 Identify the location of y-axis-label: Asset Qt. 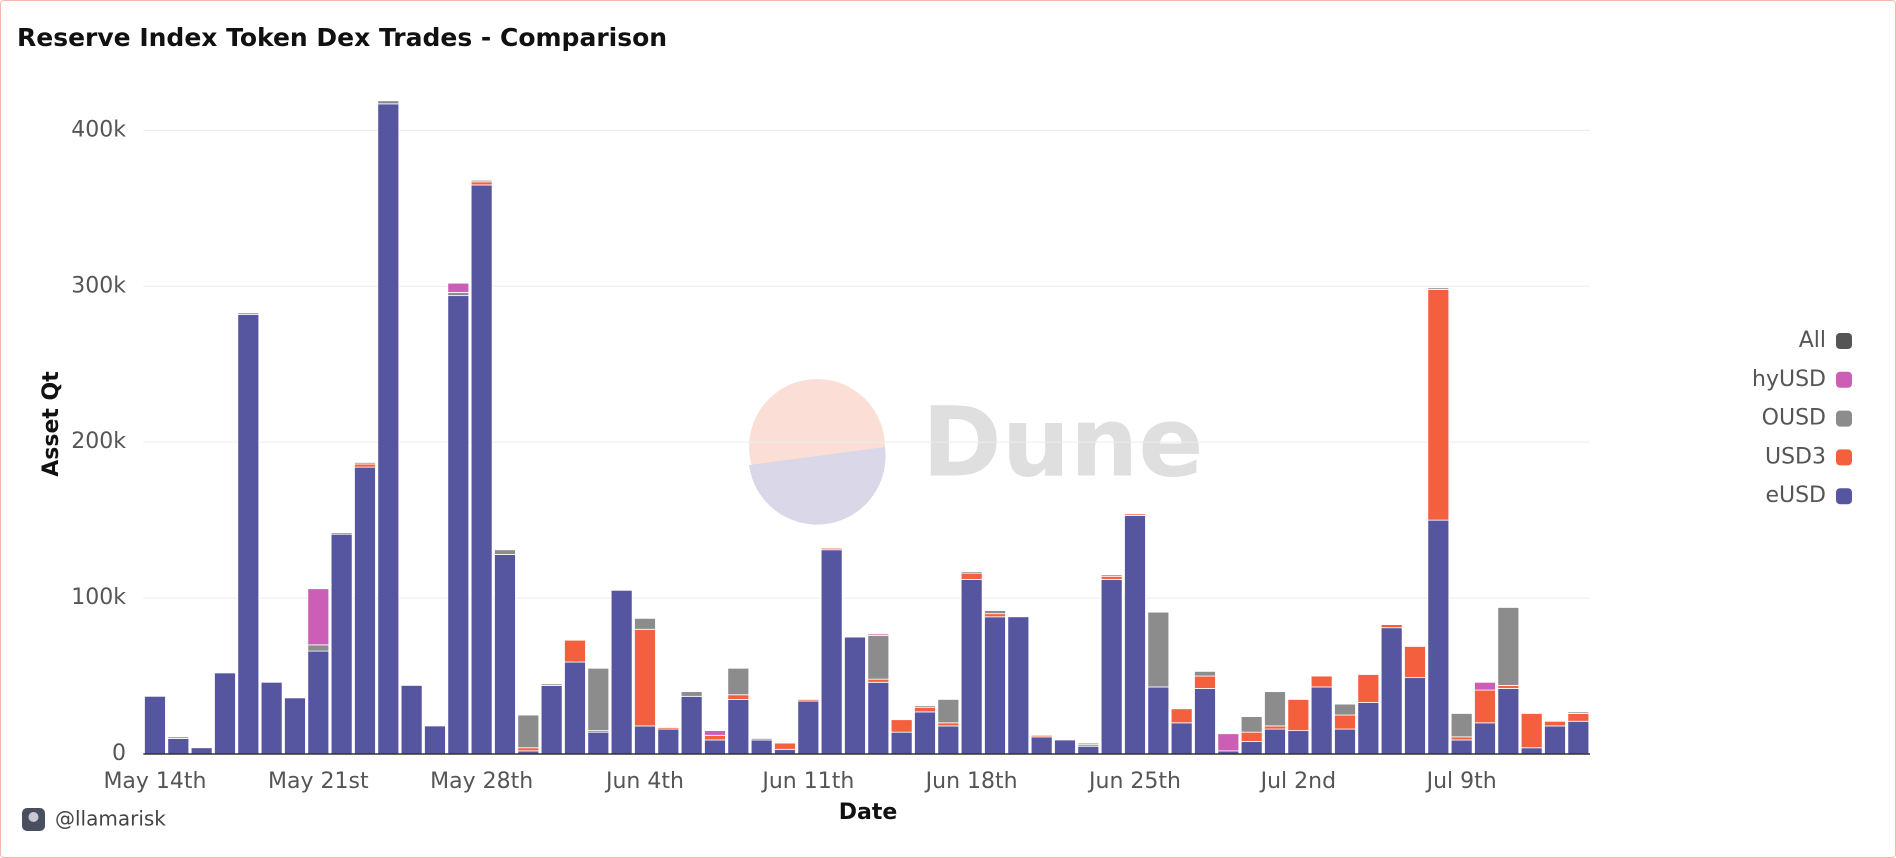
(51, 424).